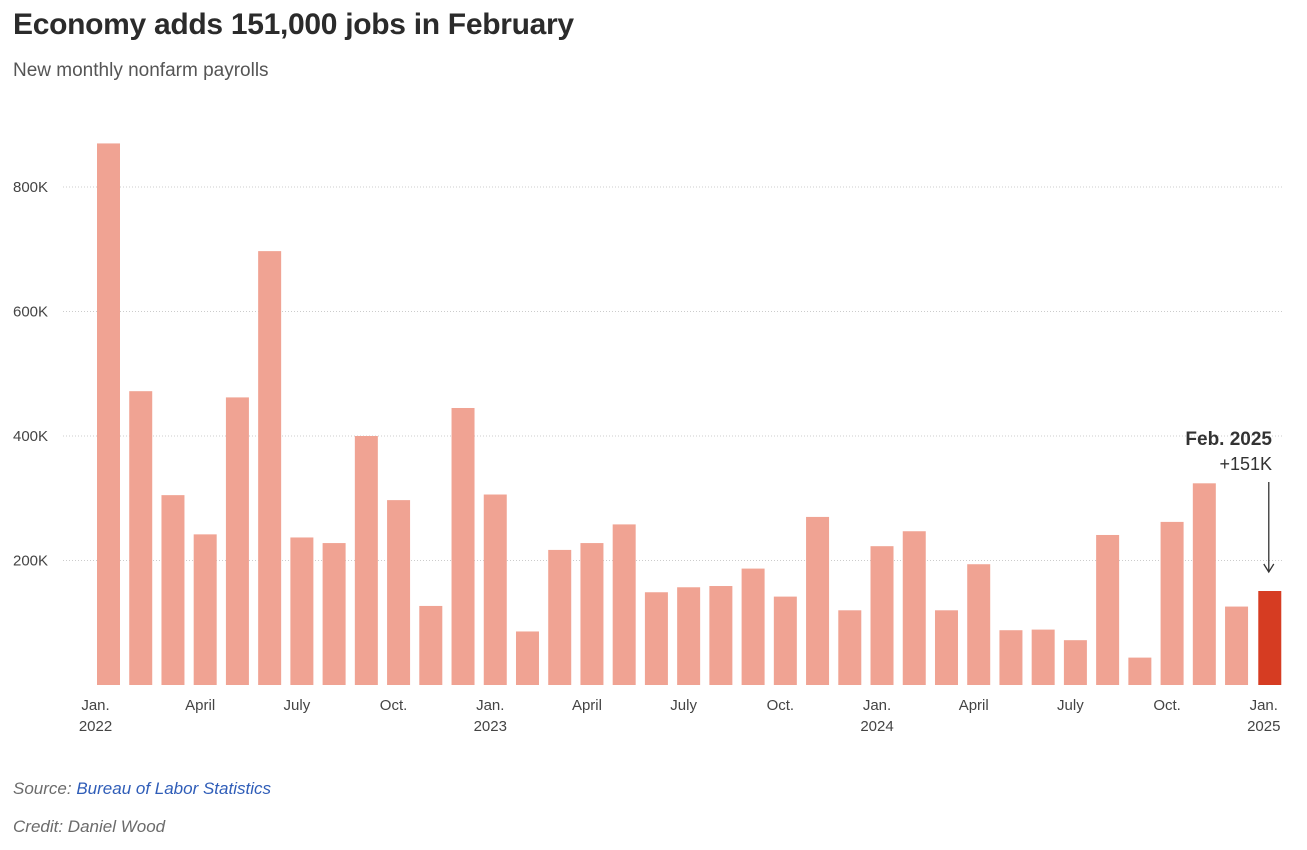 Image resolution: width=1307 pixels, height=850 pixels. What do you see at coordinates (95, 726) in the screenshot?
I see `x-tick-year-label: 2022` at bounding box center [95, 726].